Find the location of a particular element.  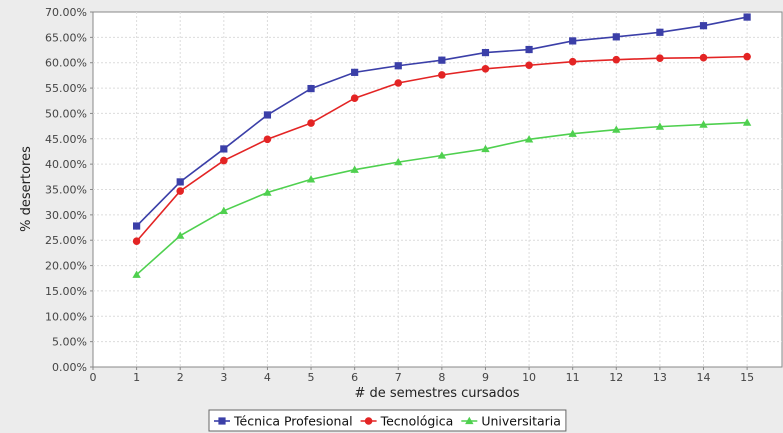

x-tick-label: 5 is located at coordinates (311, 377).